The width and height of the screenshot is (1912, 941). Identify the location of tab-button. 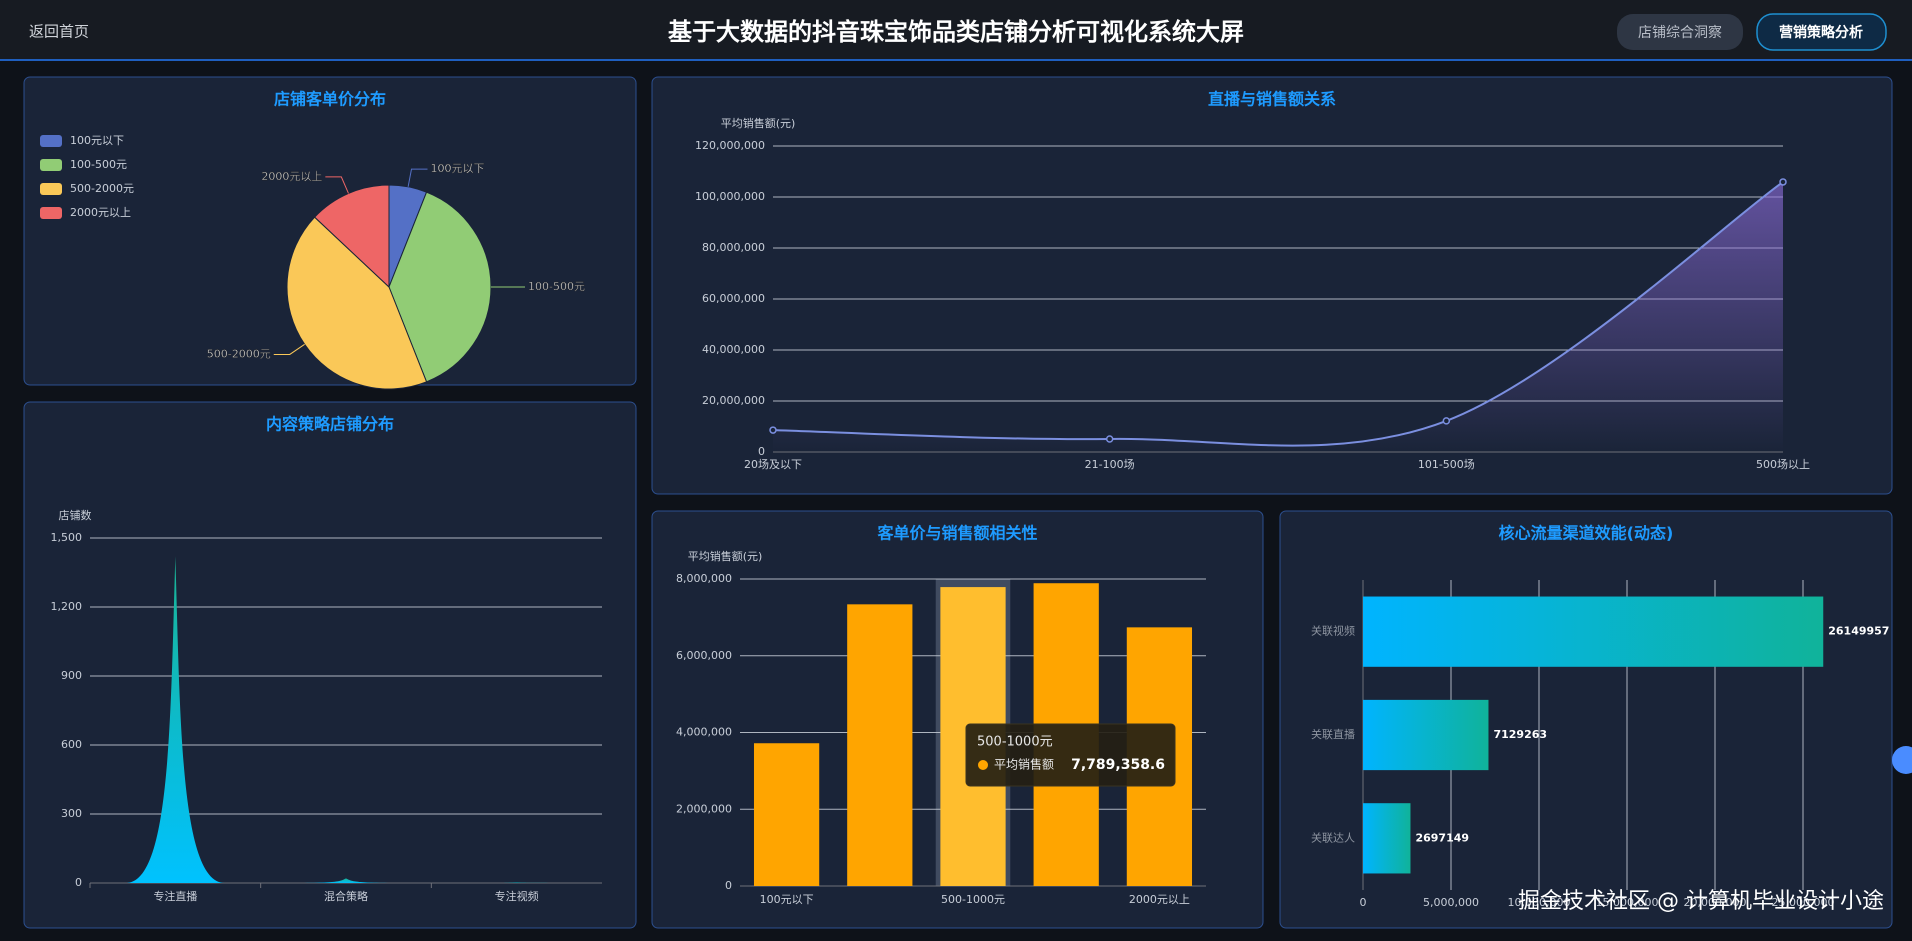
(1680, 32).